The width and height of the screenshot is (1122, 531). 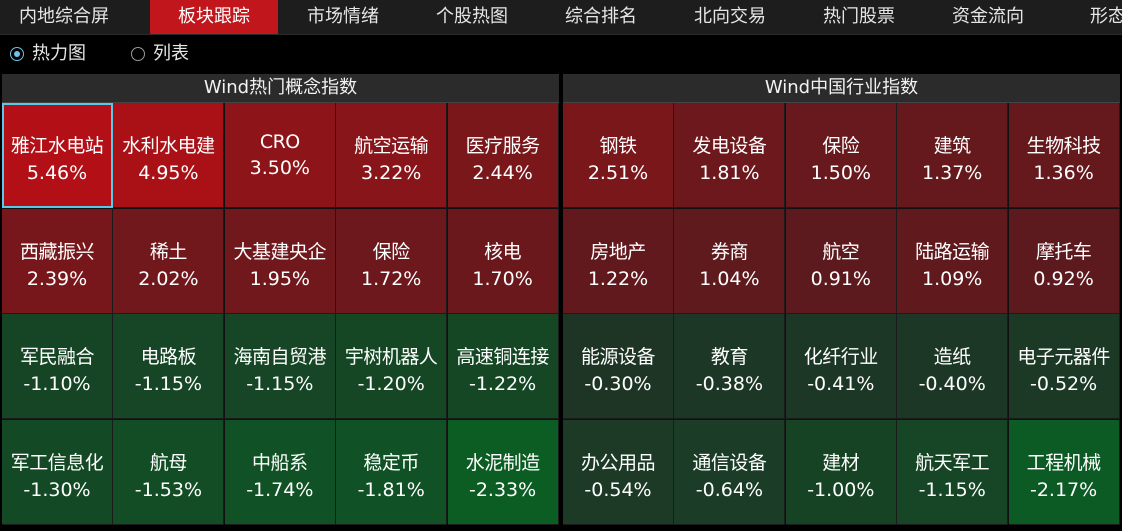 I want to click on industry-tile-change: -2.17%, so click(x=1063, y=489).